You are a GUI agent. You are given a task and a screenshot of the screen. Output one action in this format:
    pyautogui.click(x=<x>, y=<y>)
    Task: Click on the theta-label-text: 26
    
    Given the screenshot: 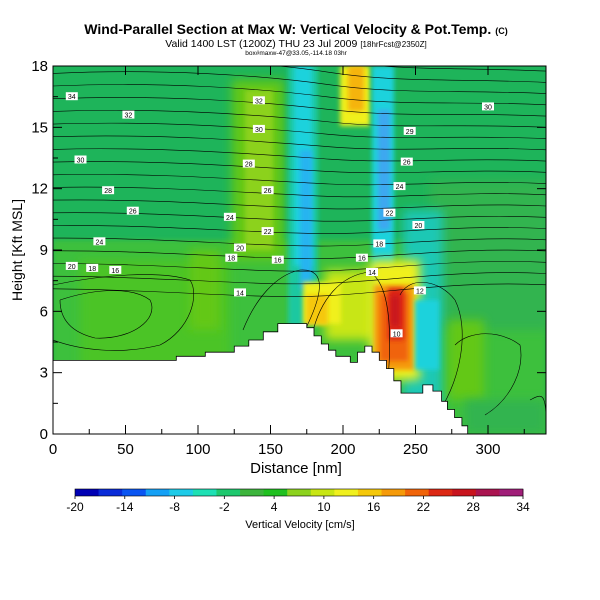 What is the action you would take?
    pyautogui.click(x=407, y=163)
    